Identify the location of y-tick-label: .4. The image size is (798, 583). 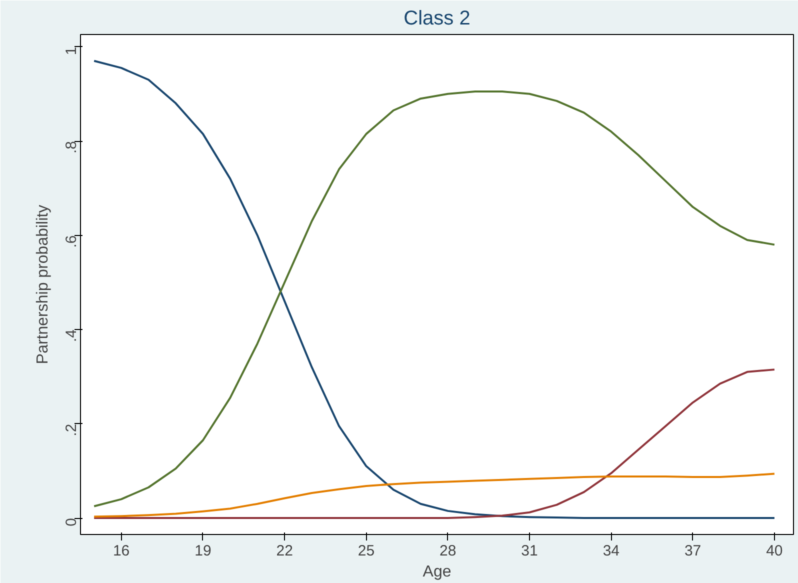
(71, 336).